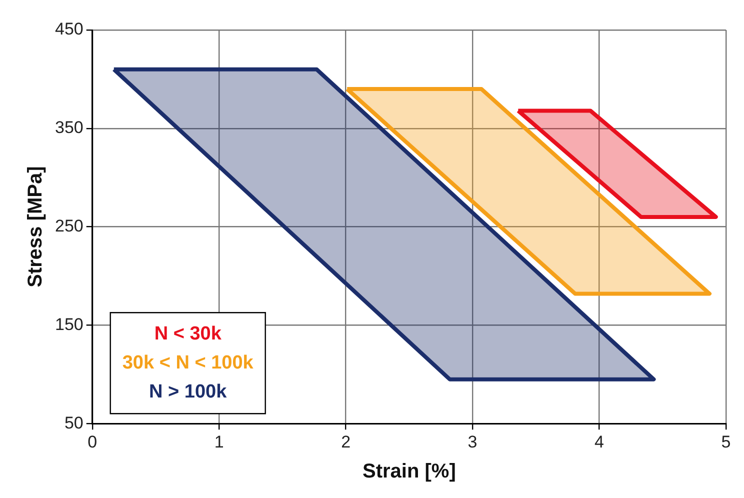 The width and height of the screenshot is (744, 498). I want to click on x-tick-label: 0, so click(93, 442).